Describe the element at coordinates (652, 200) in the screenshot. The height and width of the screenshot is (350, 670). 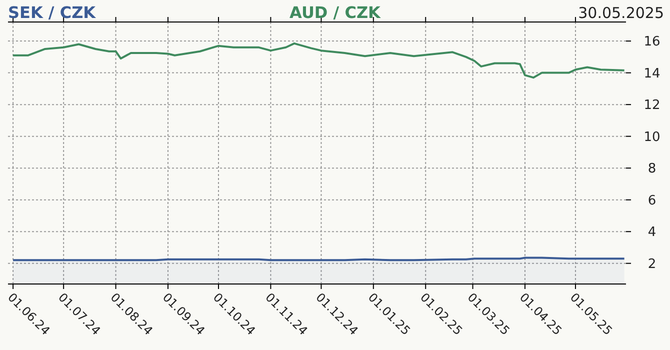
I see `y-tick-label: 6` at that location.